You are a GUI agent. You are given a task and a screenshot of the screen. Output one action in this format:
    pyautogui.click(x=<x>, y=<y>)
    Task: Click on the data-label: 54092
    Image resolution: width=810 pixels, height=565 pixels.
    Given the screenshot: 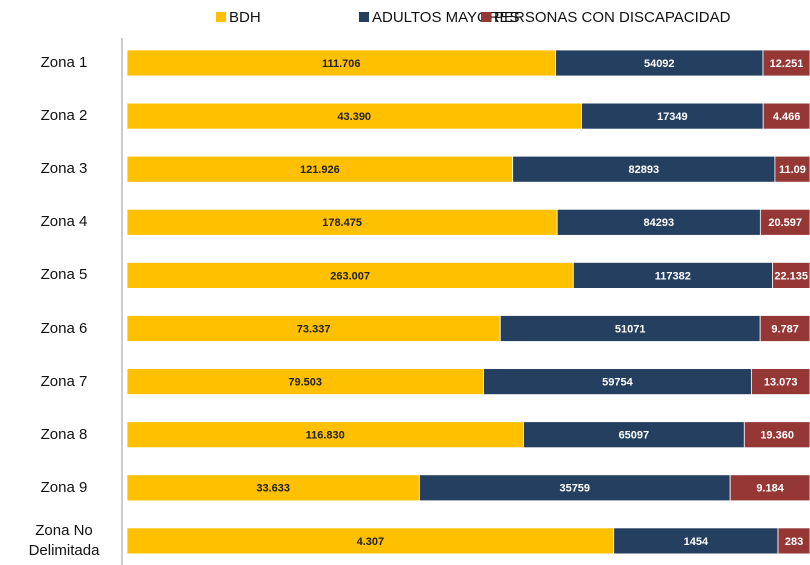 What is the action you would take?
    pyautogui.click(x=659, y=64)
    